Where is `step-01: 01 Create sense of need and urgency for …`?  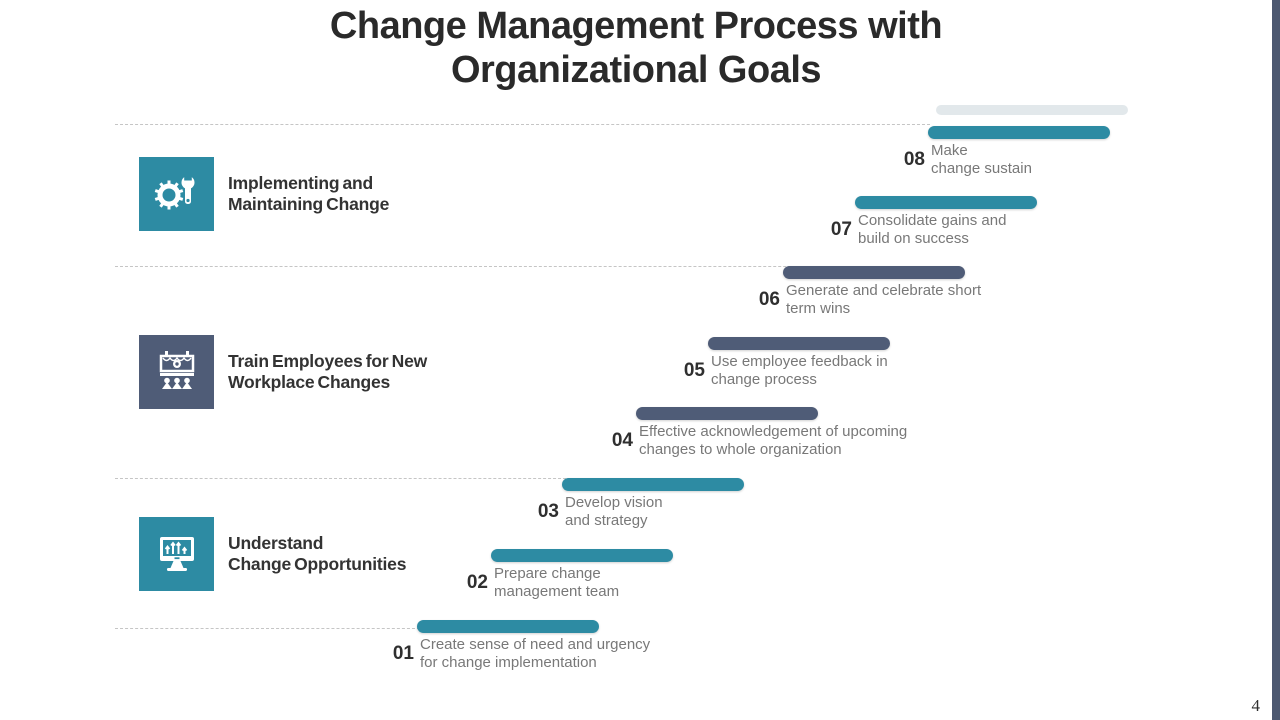 step-01: 01 Create sense of need and urgency for … is located at coordinates (511, 646).